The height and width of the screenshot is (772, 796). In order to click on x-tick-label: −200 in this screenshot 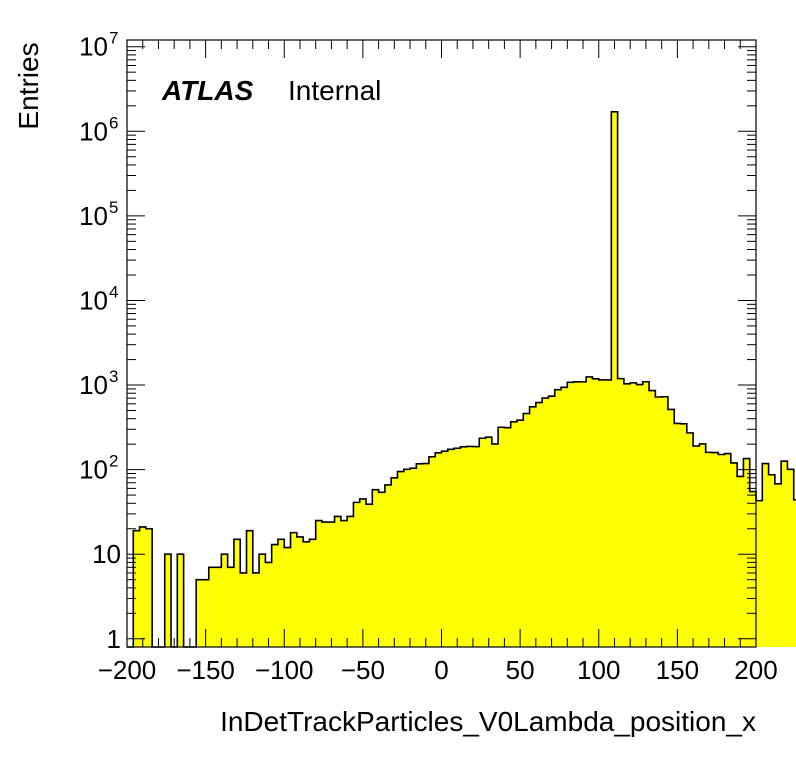, I will do `click(127, 670)`.